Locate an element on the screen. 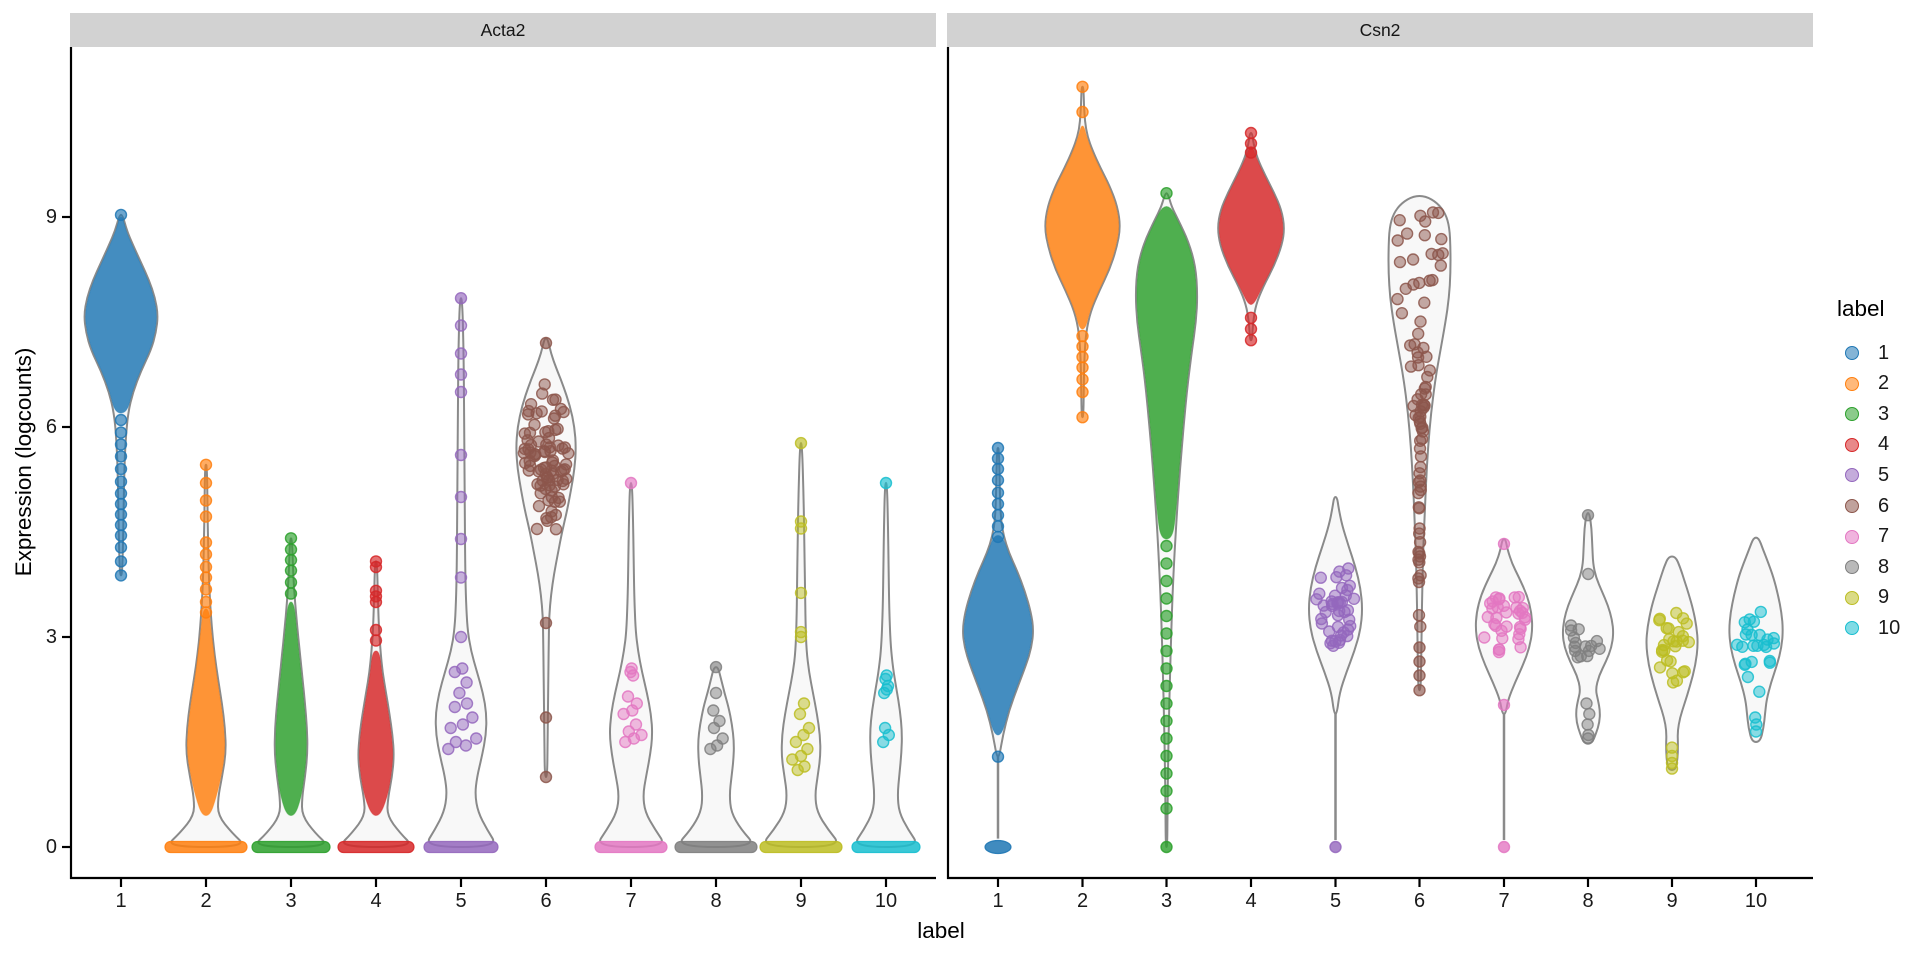 The image size is (1920, 960). x-tick-label: 2 is located at coordinates (1082, 901).